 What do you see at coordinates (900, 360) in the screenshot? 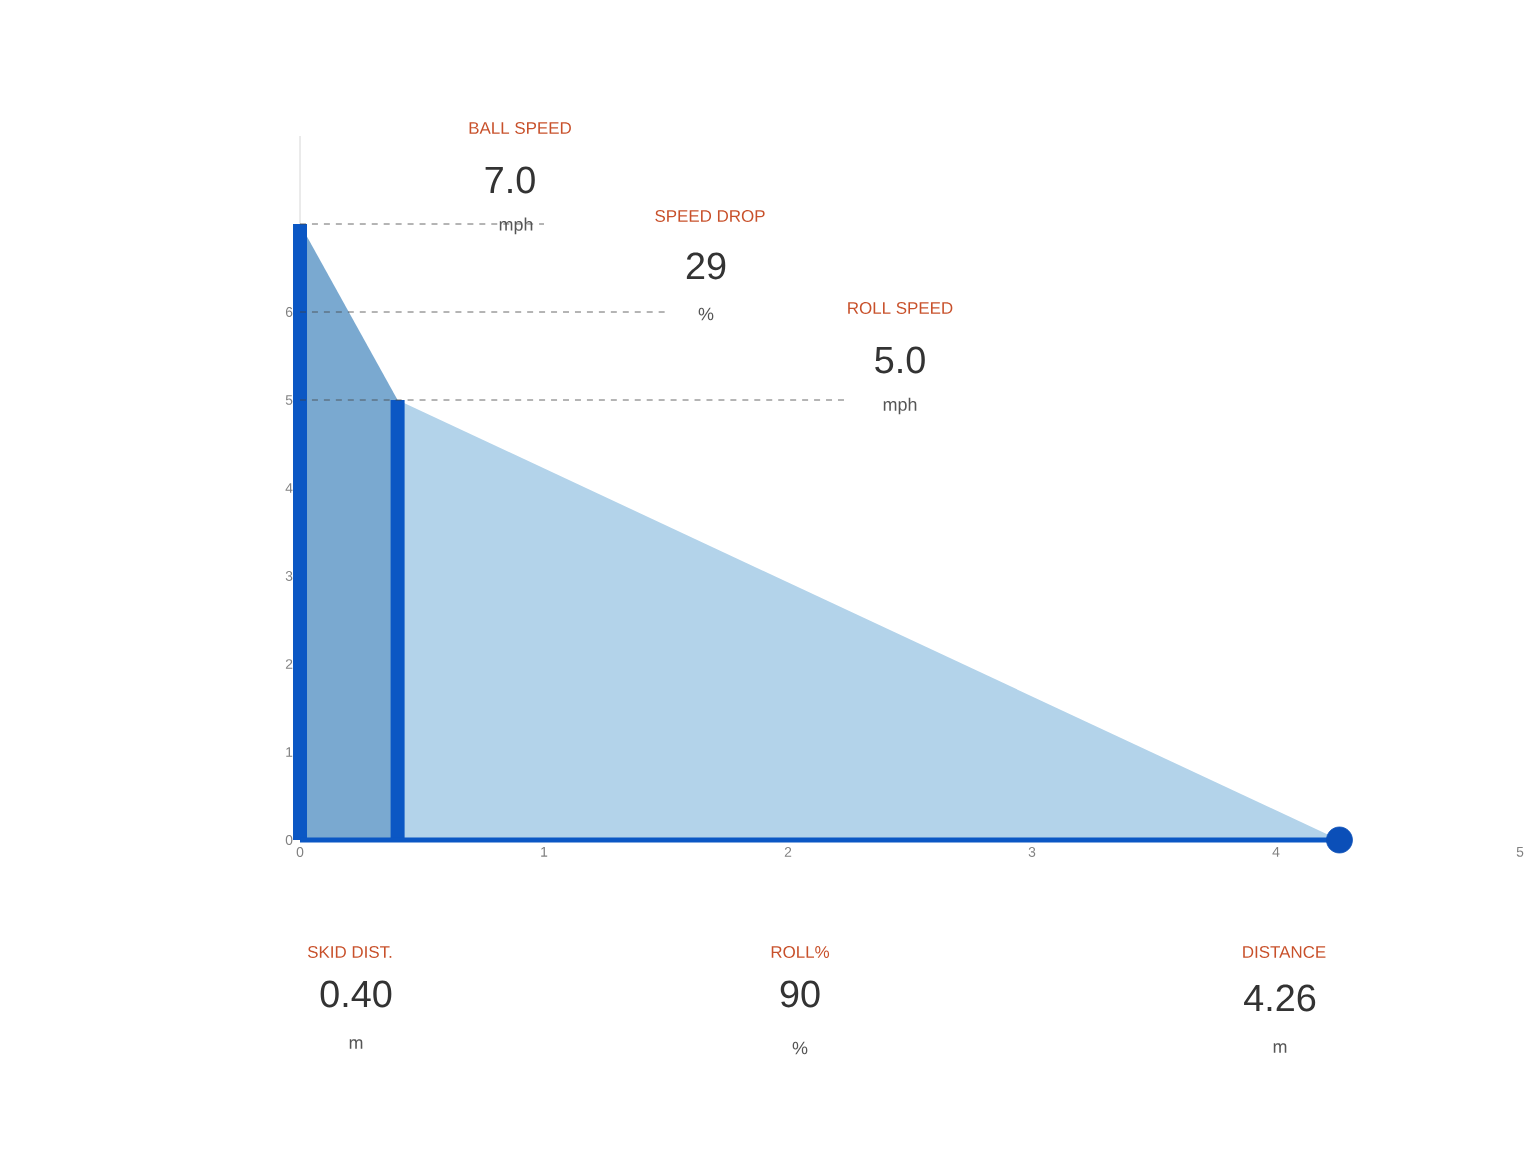
I see `annotation: 5.0` at bounding box center [900, 360].